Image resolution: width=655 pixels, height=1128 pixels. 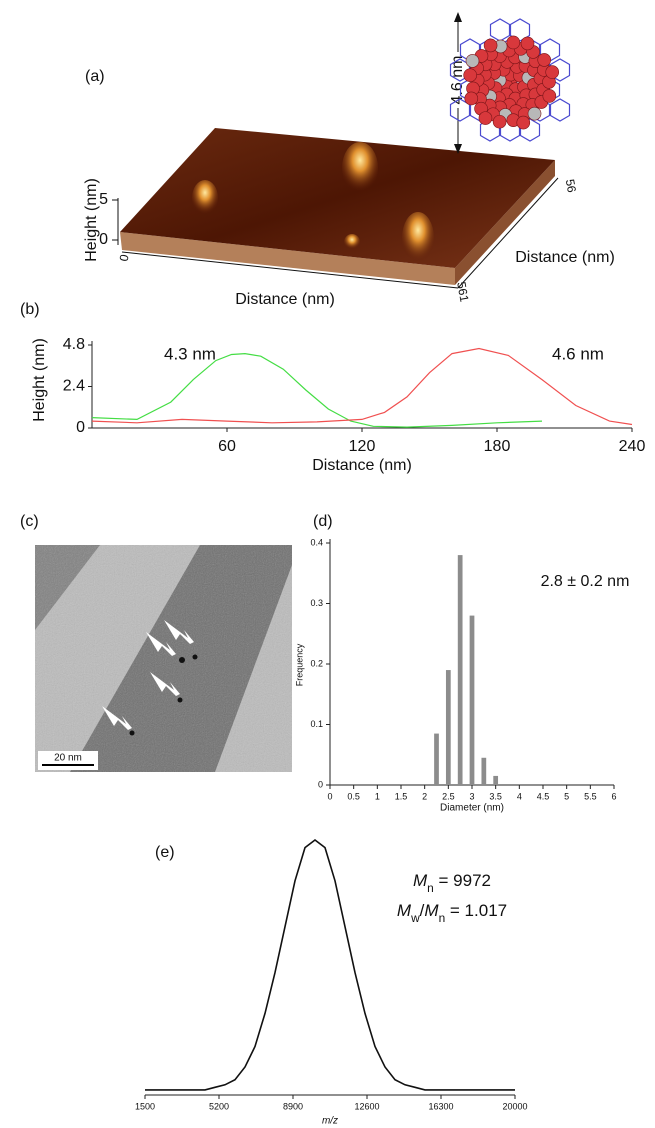 What do you see at coordinates (571, 186) in the screenshot?
I see `y-end-label: 56` at bounding box center [571, 186].